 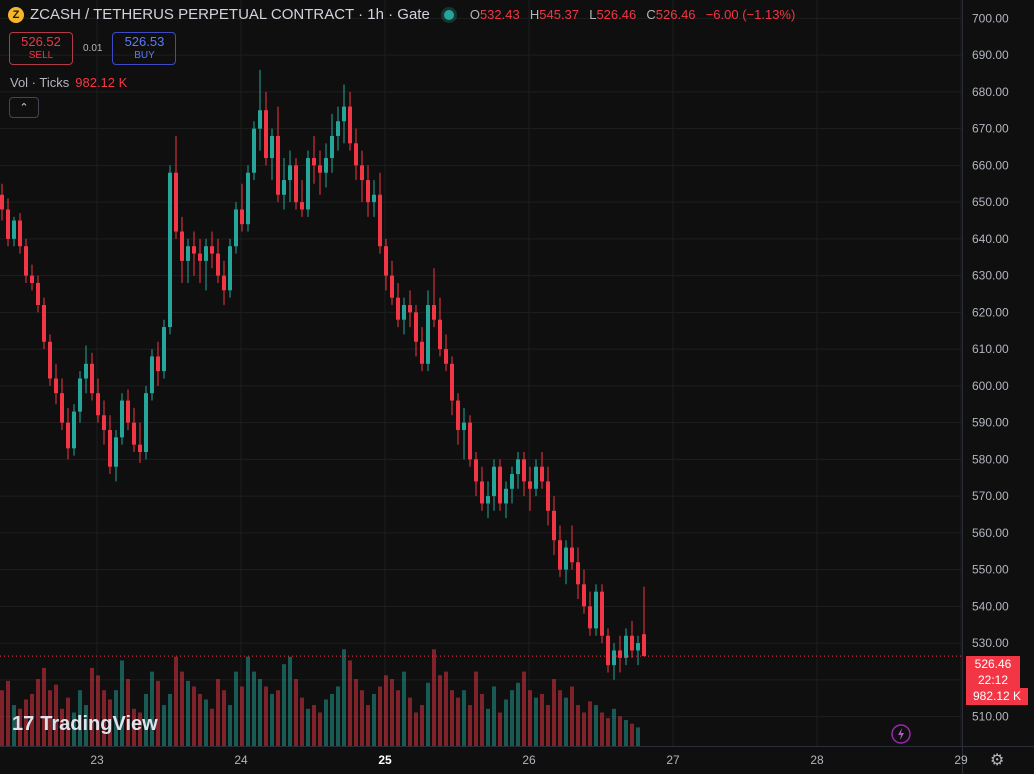 I want to click on price-tick-label: 620.00, so click(x=990, y=312).